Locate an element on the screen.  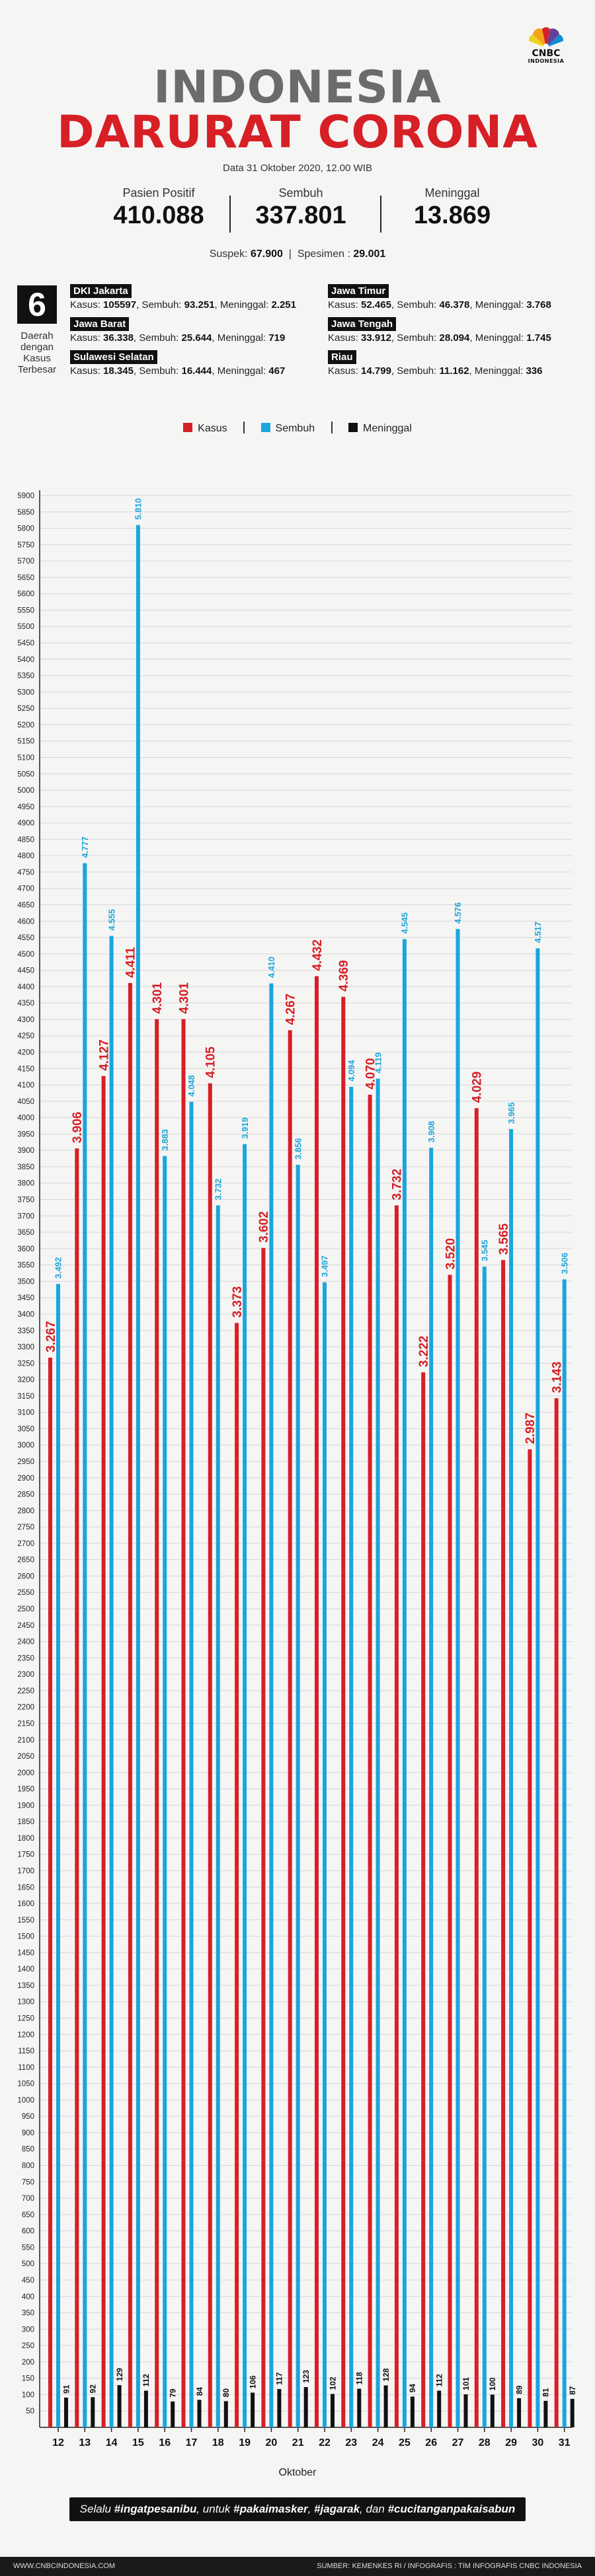
y-tick-label: 350 is located at coordinates (28, 2314).